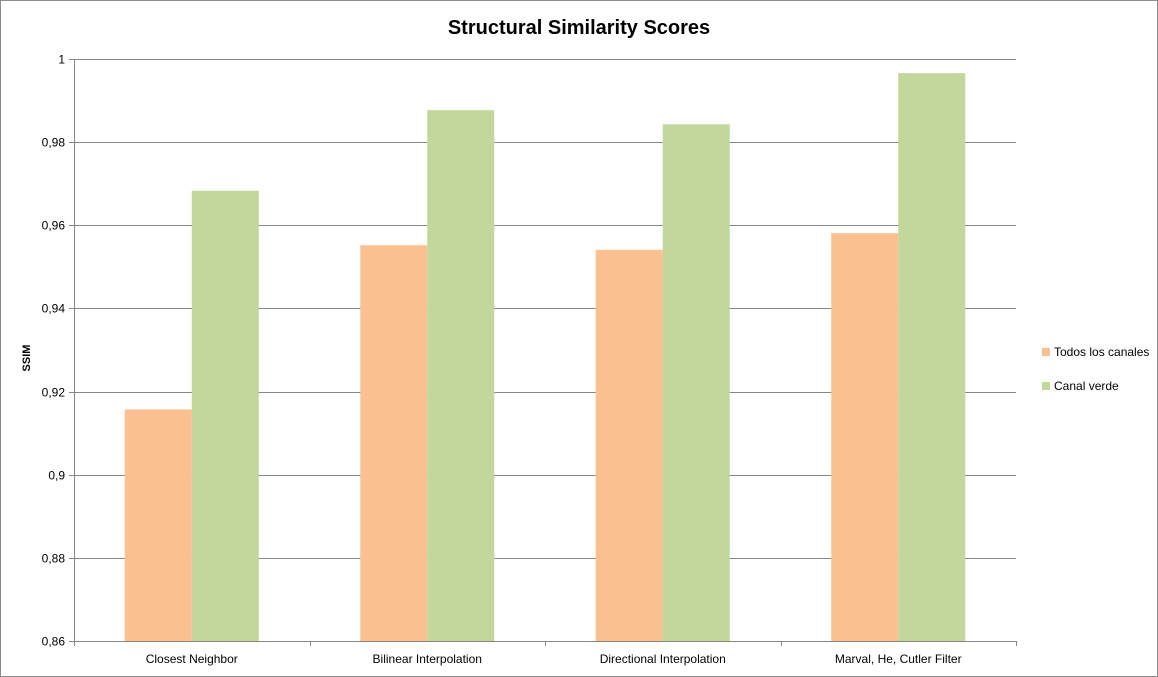 The width and height of the screenshot is (1158, 677). Describe the element at coordinates (1095, 369) in the screenshot. I see `legend: Todos los canales Canal verde` at that location.